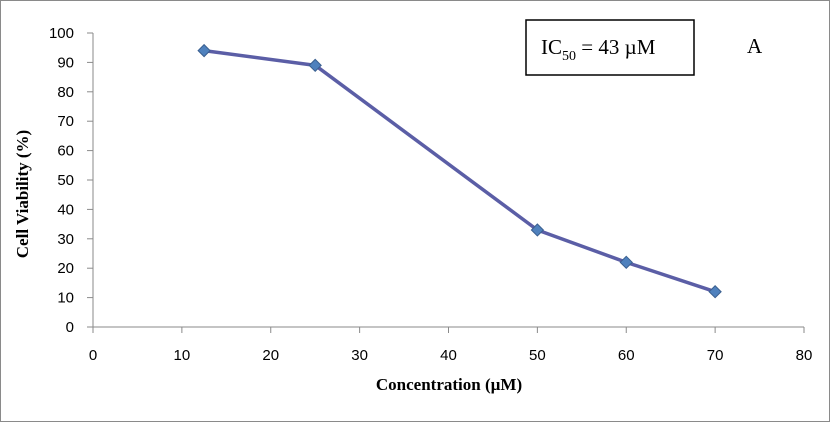 Image resolution: width=830 pixels, height=422 pixels. What do you see at coordinates (61, 33) in the screenshot?
I see `y-tick-label: 100` at bounding box center [61, 33].